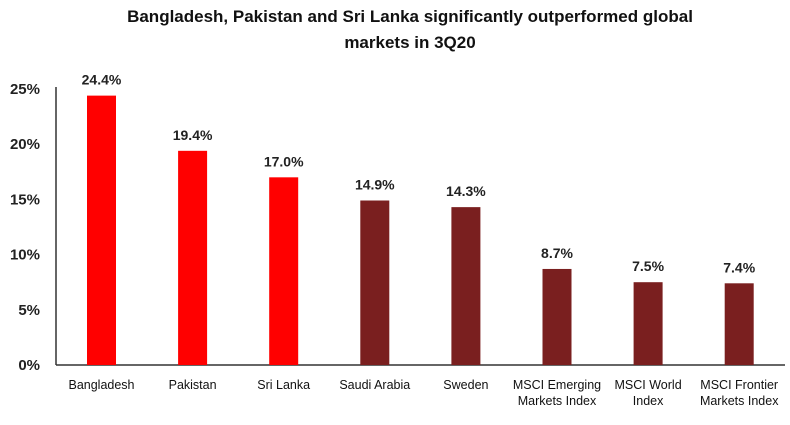 The width and height of the screenshot is (790, 425). I want to click on data-label: 19.4%, so click(193, 135).